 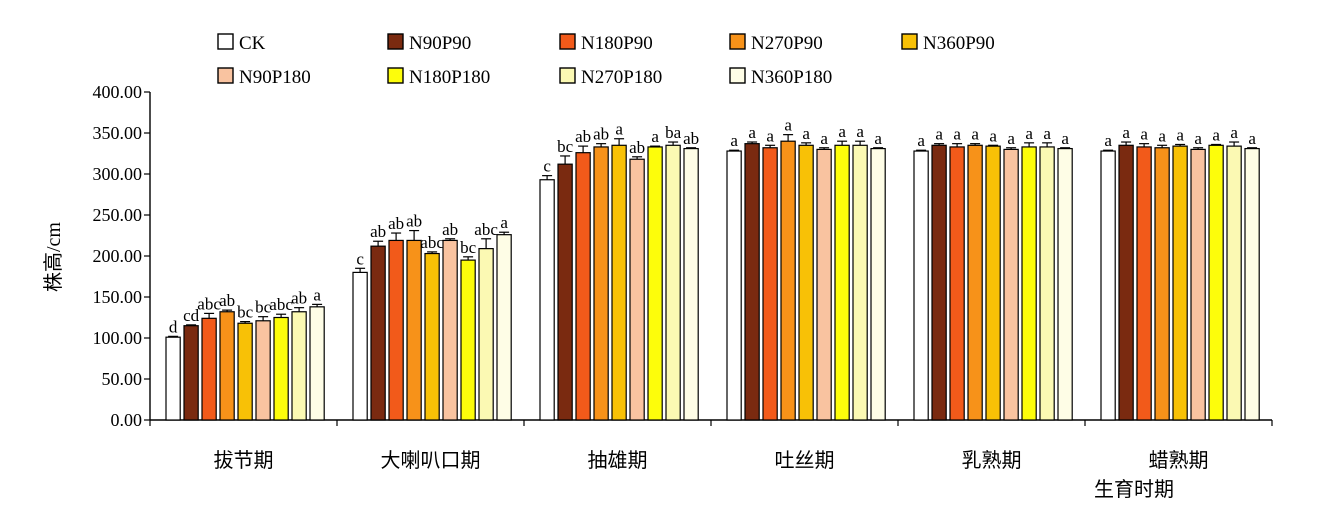 What do you see at coordinates (122, 379) in the screenshot?
I see `y-tick-label: 50.00` at bounding box center [122, 379].